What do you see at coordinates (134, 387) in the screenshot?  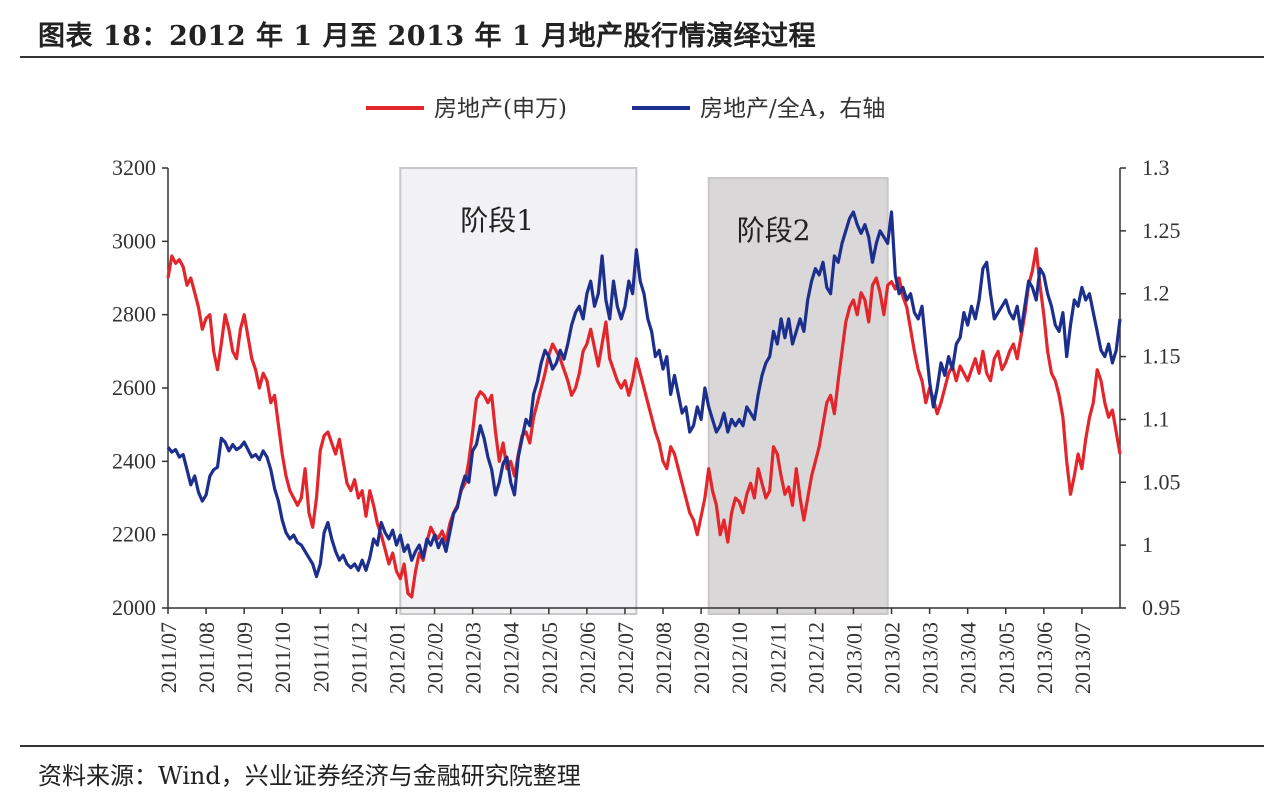 I see `y-left-tick-label: 2600` at bounding box center [134, 387].